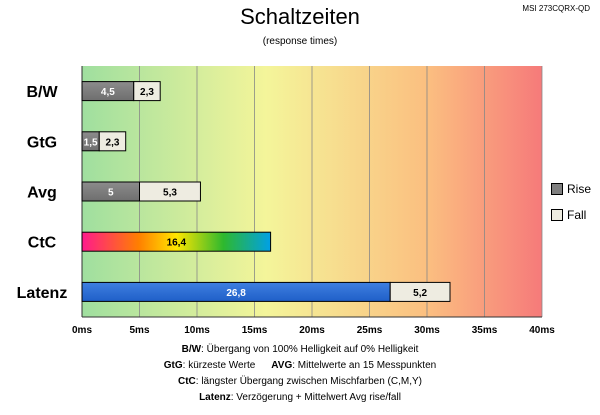  What do you see at coordinates (42, 142) in the screenshot?
I see `category-label: GtG` at bounding box center [42, 142].